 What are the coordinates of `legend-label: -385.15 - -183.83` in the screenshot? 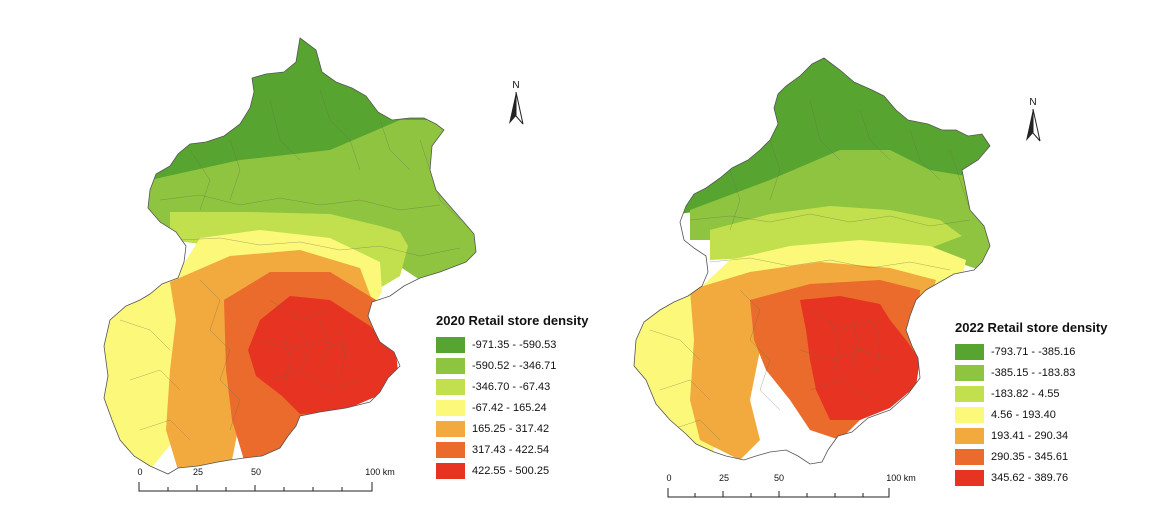 It's located at (1033, 372).